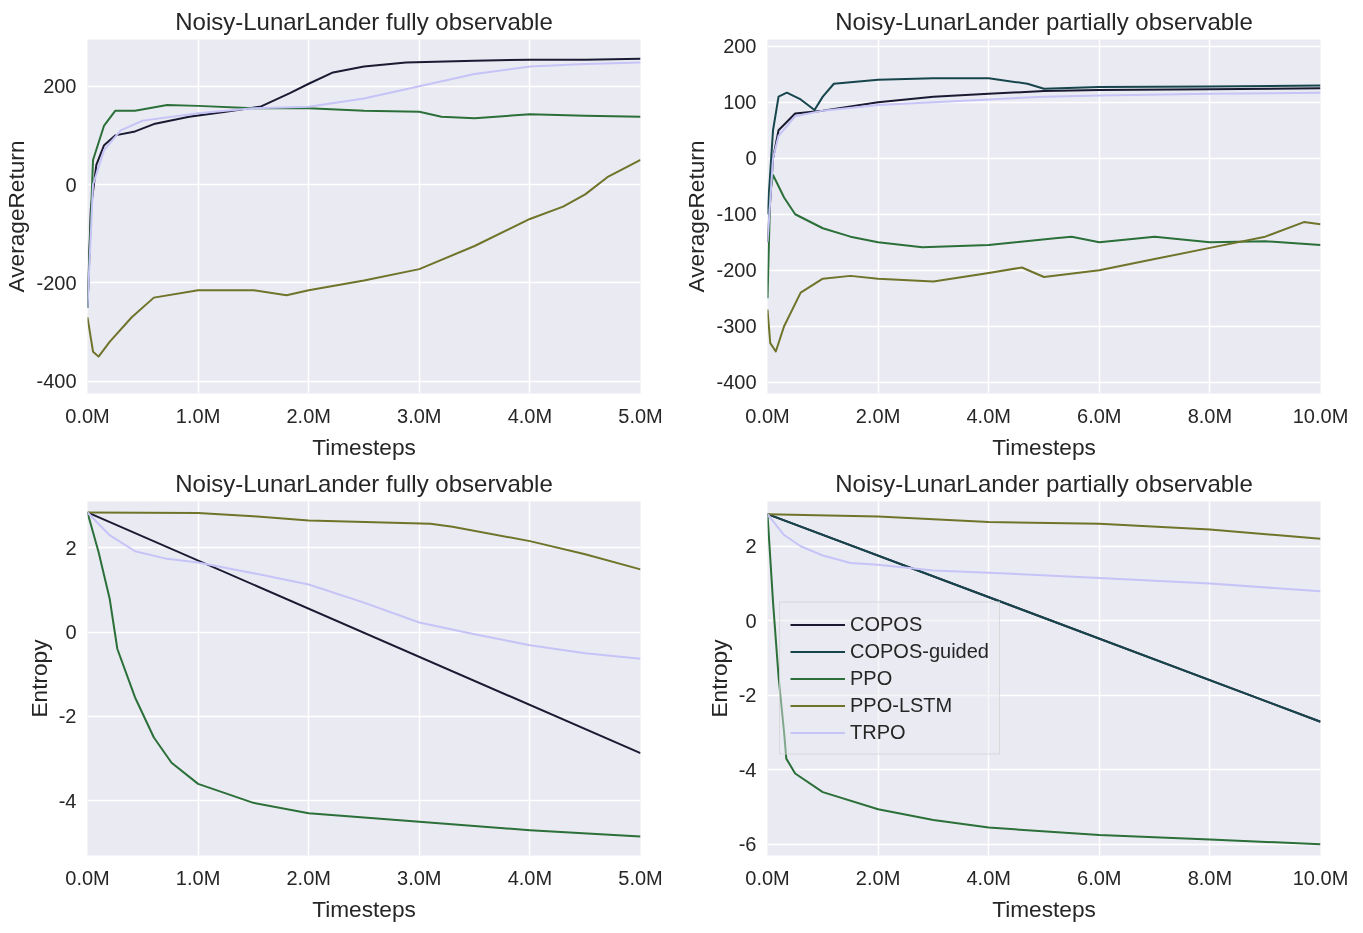  What do you see at coordinates (878, 732) in the screenshot?
I see `legend-label: TRPO` at bounding box center [878, 732].